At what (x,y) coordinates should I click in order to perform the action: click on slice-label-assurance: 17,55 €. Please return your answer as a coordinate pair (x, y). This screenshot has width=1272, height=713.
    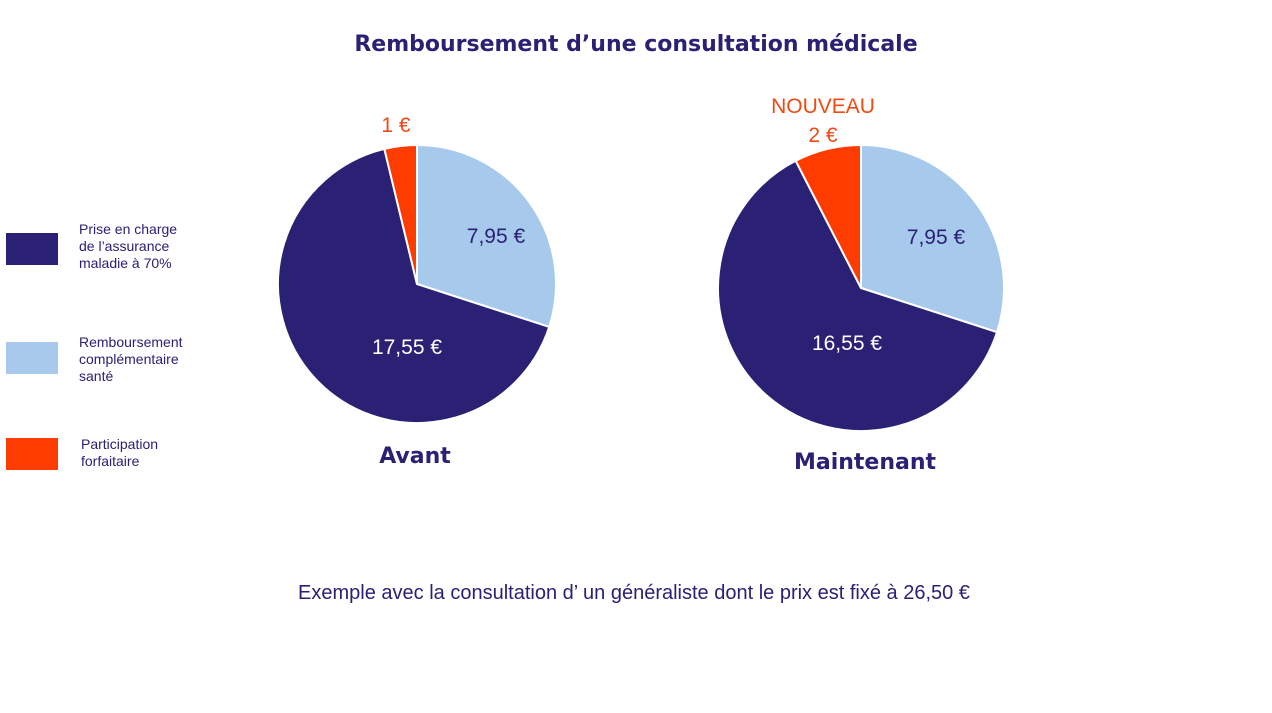
    Looking at the image, I should click on (407, 347).